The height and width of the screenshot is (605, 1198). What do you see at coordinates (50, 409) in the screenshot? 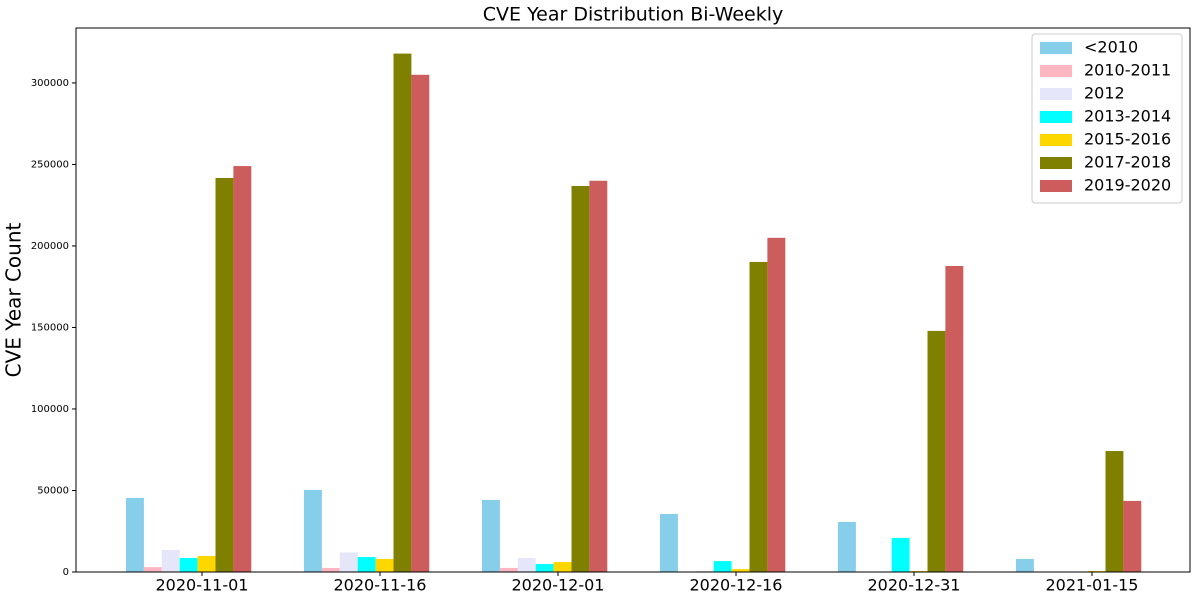
I see `y-tick-label: 100000` at bounding box center [50, 409].